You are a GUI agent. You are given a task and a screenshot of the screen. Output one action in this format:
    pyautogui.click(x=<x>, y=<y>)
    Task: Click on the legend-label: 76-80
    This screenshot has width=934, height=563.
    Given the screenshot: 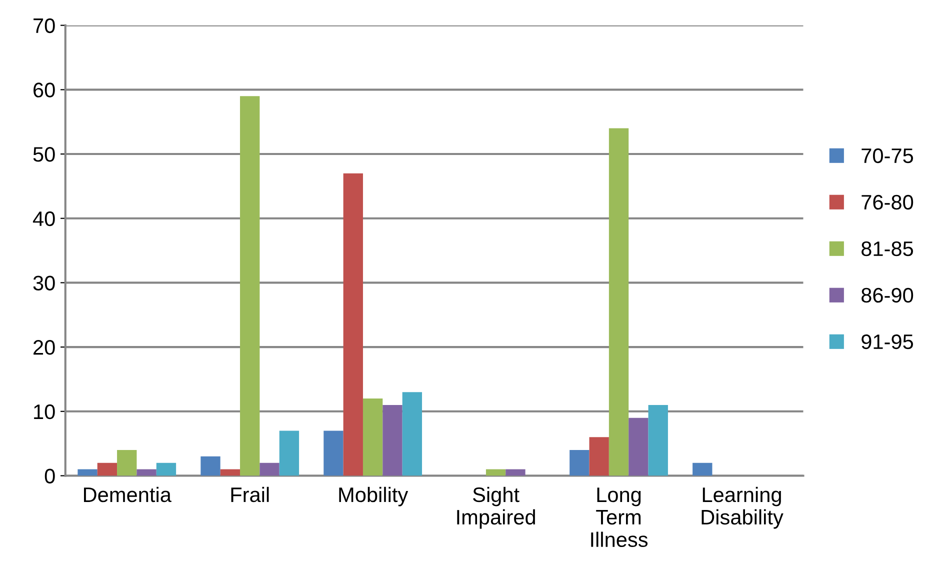 What is the action you would take?
    pyautogui.click(x=888, y=202)
    